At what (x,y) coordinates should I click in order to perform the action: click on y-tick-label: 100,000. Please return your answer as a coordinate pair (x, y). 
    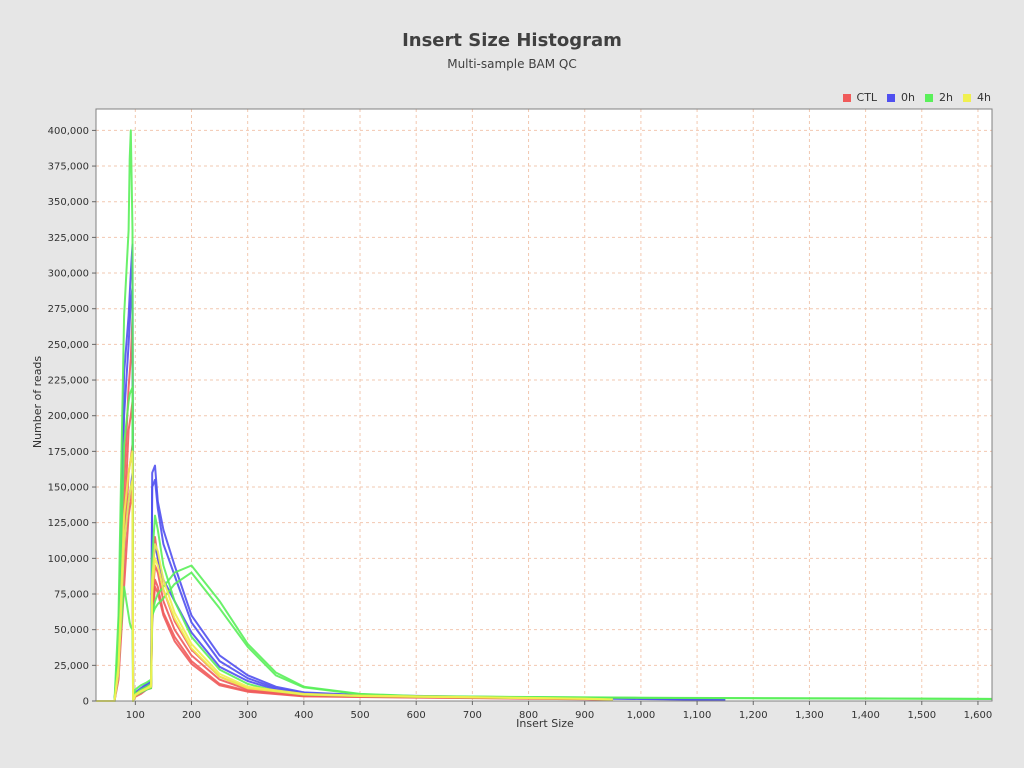
    Looking at the image, I should click on (68, 559).